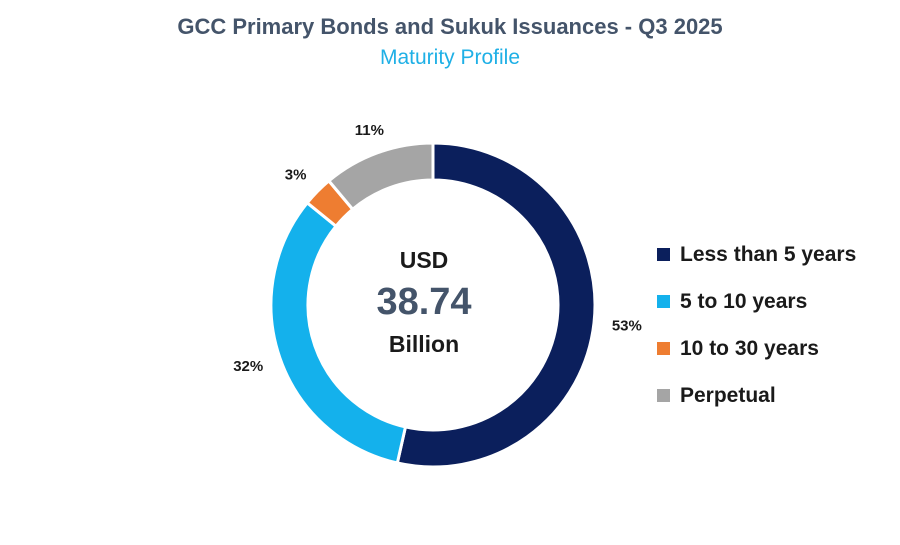 Image resolution: width=900 pixels, height=545 pixels. Describe the element at coordinates (296, 175) in the screenshot. I see `percent-label-10-to-30-years: 3%` at that location.